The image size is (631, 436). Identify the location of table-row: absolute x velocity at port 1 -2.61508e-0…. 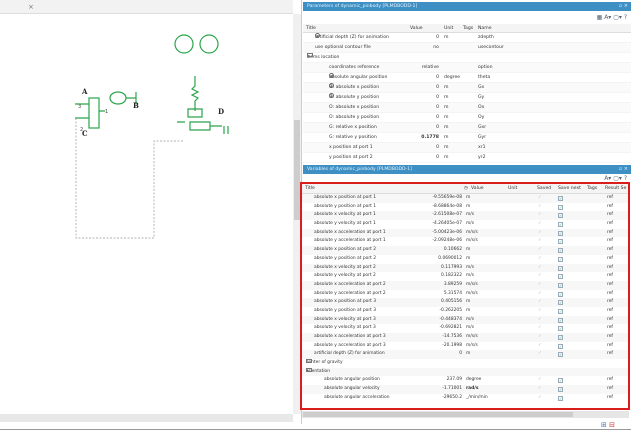
(465, 216).